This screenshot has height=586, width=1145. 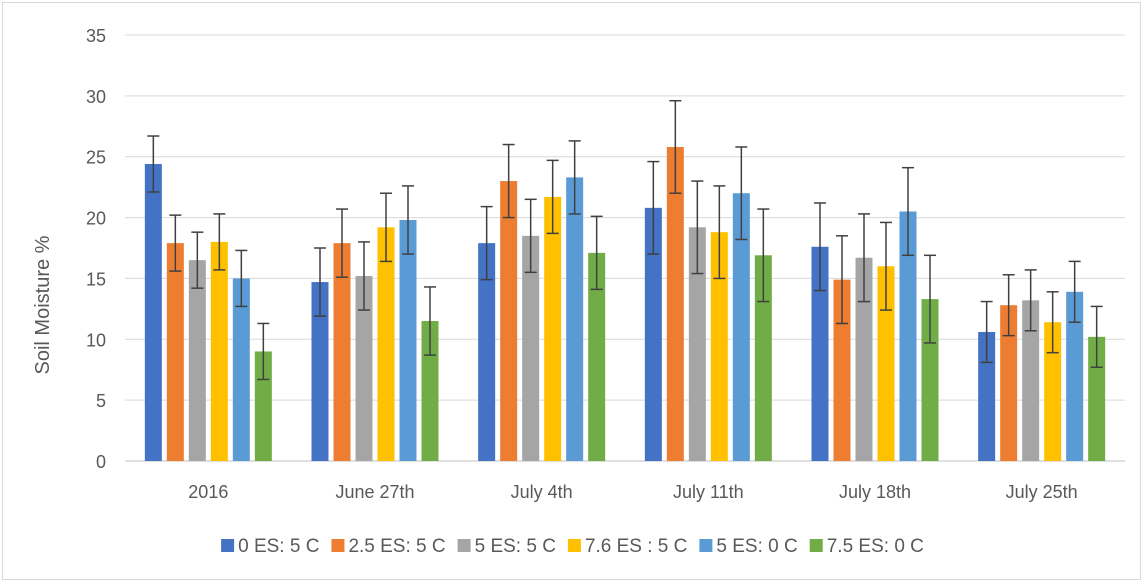 I want to click on y-axis-label: Soil Moisture %, so click(x=43, y=304).